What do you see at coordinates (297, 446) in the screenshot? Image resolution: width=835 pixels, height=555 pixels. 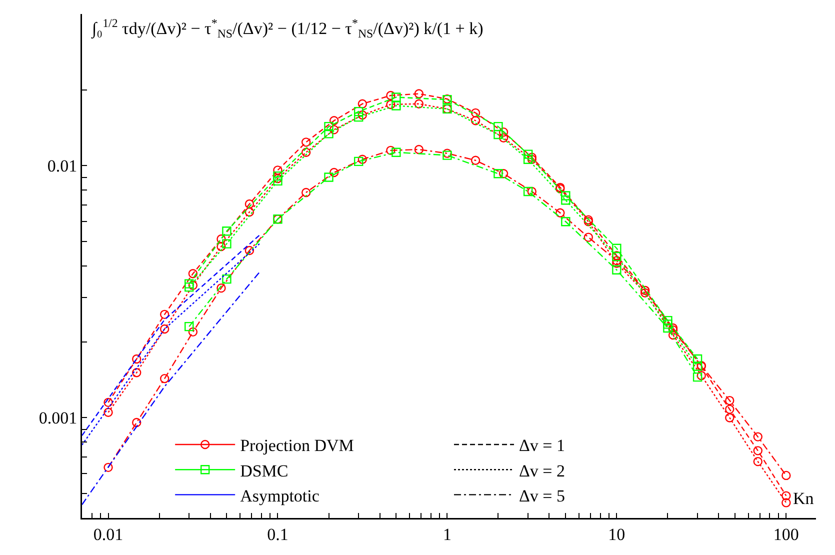 I see `legend-label: Projection DVM` at bounding box center [297, 446].